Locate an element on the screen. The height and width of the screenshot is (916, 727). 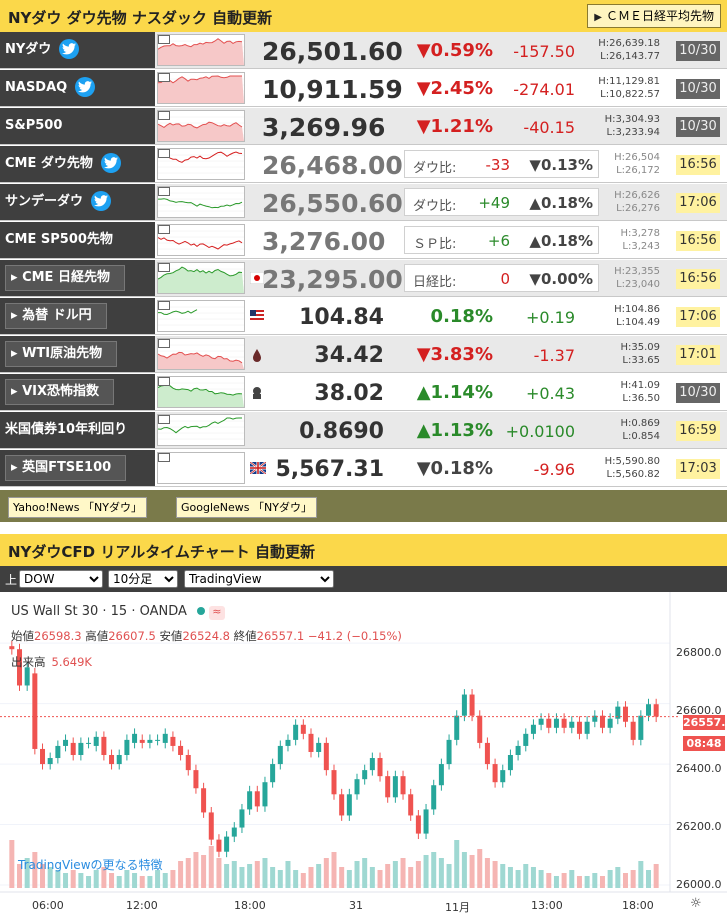
quote-label-button: ▸ WTI原油先物 is located at coordinates (61, 354).